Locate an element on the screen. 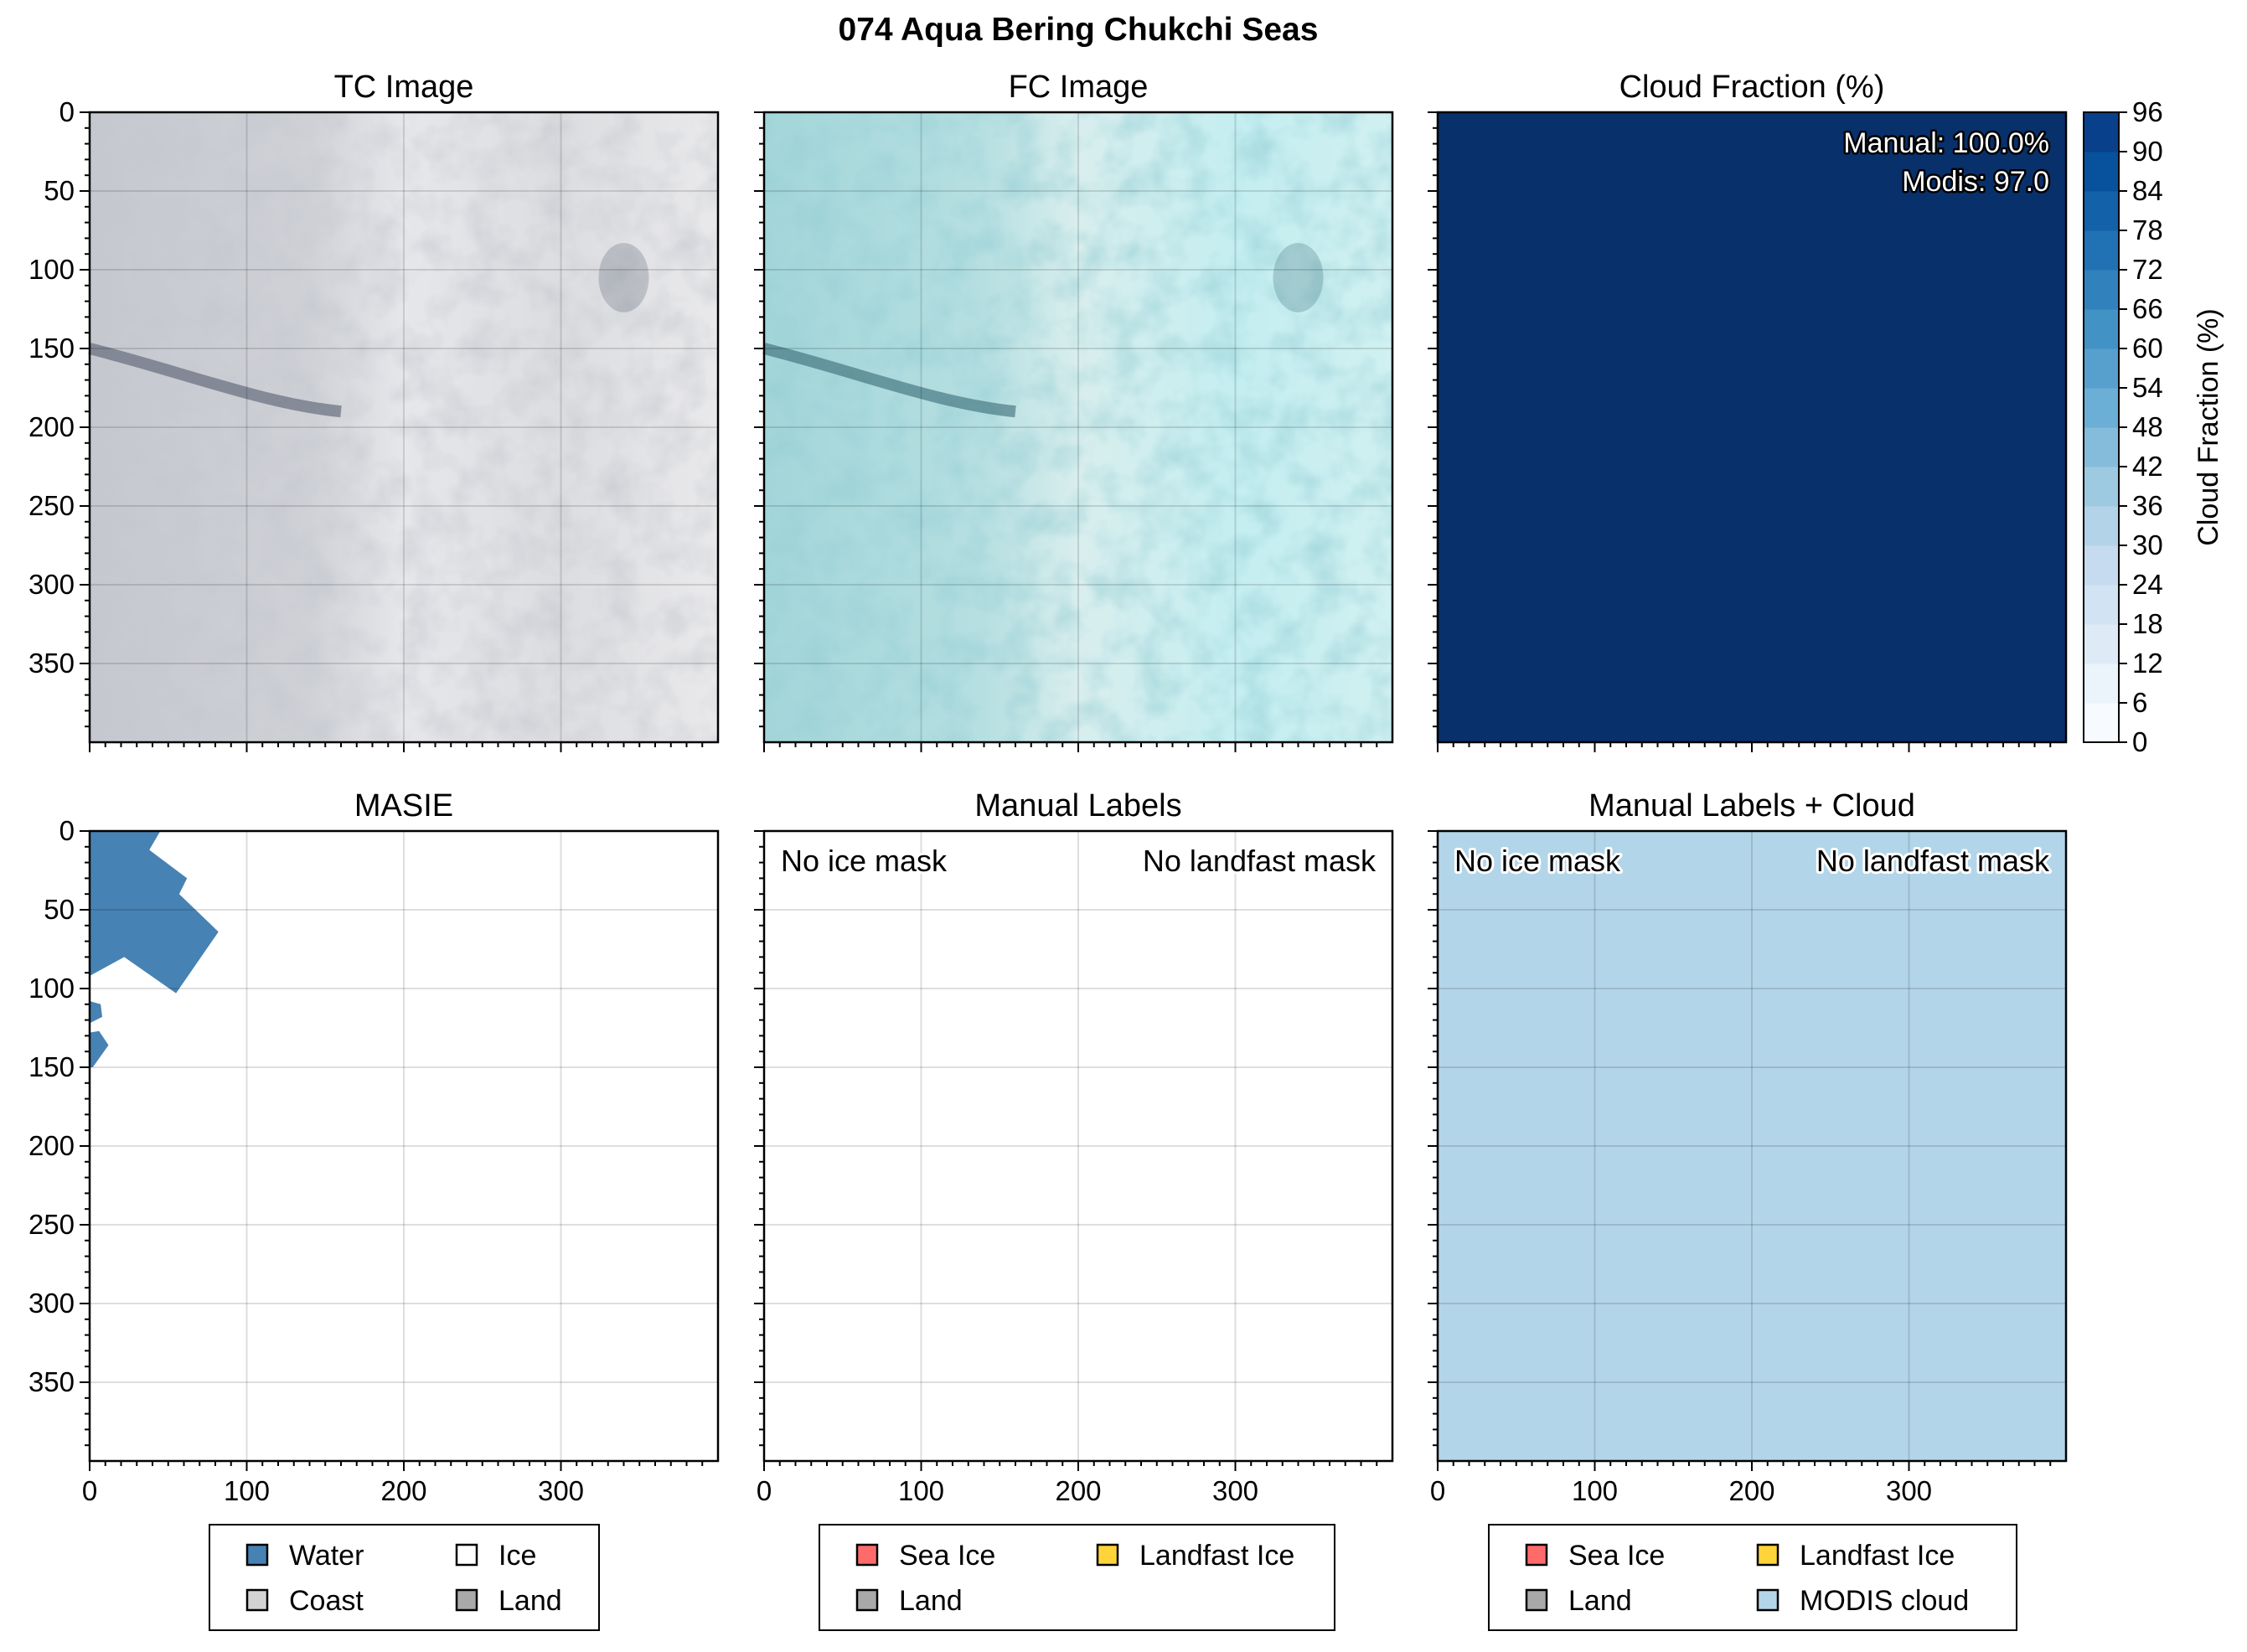 This screenshot has height=1652, width=2247. legend: Water Ice Coast Land is located at coordinates (405, 1577).